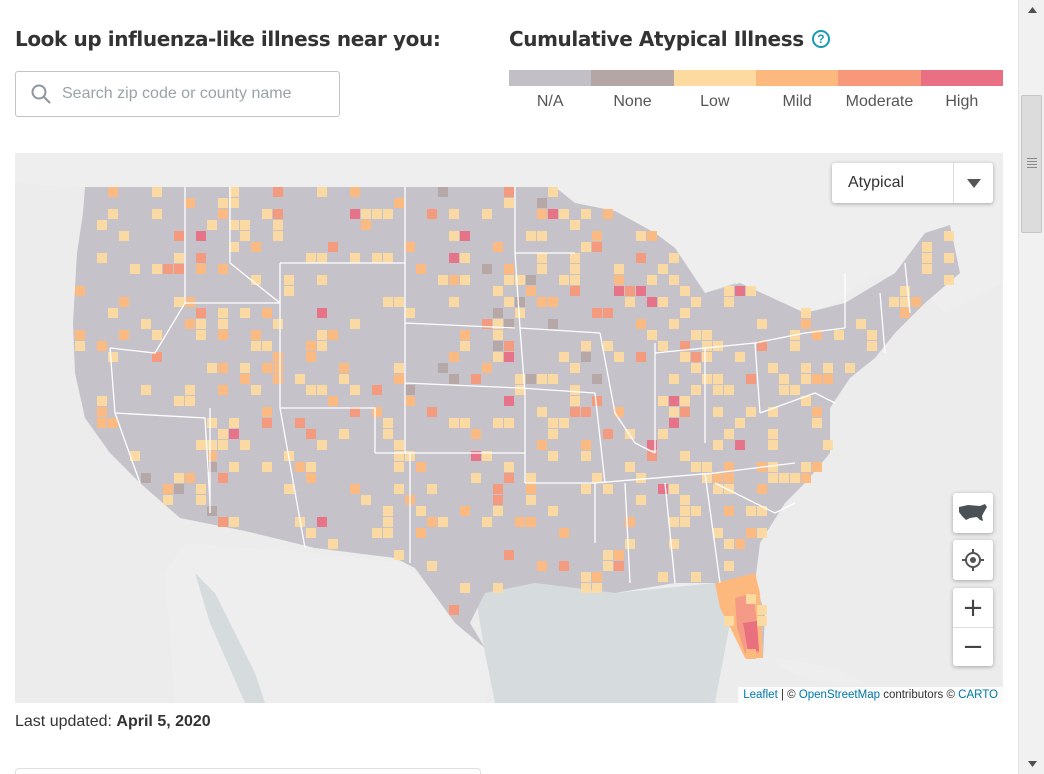 Image resolution: width=1044 pixels, height=774 pixels. I want to click on crosshair-icon, so click(973, 560).